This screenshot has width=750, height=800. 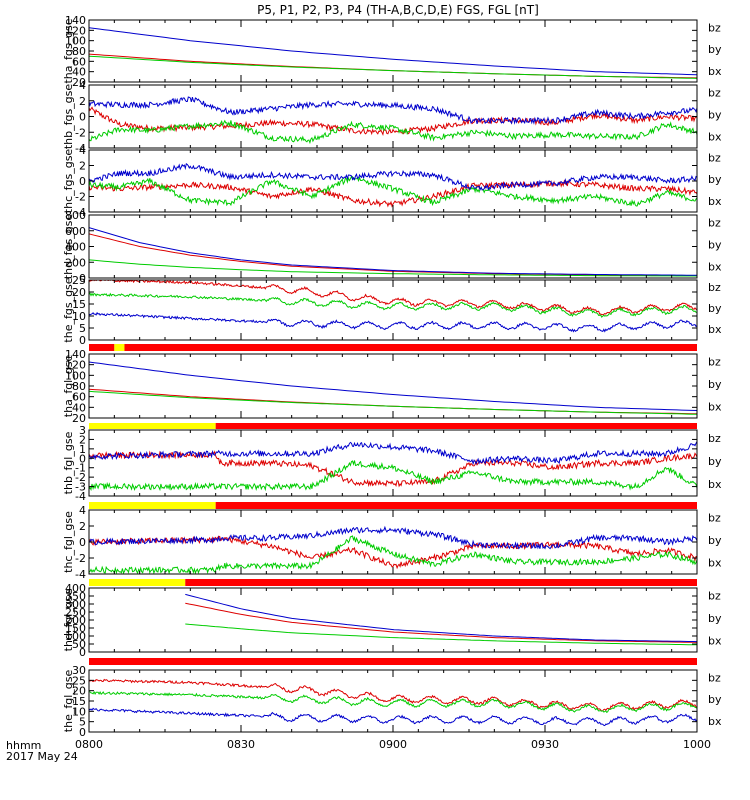 What do you see at coordinates (75, 612) in the screenshot?
I see `y-tick-label: 250` at bounding box center [75, 612].